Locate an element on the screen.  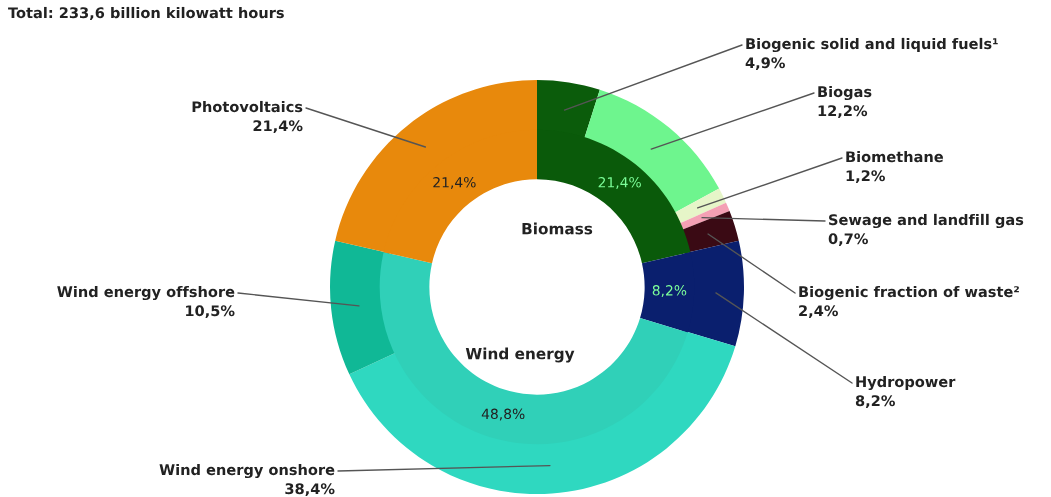
data-label: 1,2% is located at coordinates (865, 177).